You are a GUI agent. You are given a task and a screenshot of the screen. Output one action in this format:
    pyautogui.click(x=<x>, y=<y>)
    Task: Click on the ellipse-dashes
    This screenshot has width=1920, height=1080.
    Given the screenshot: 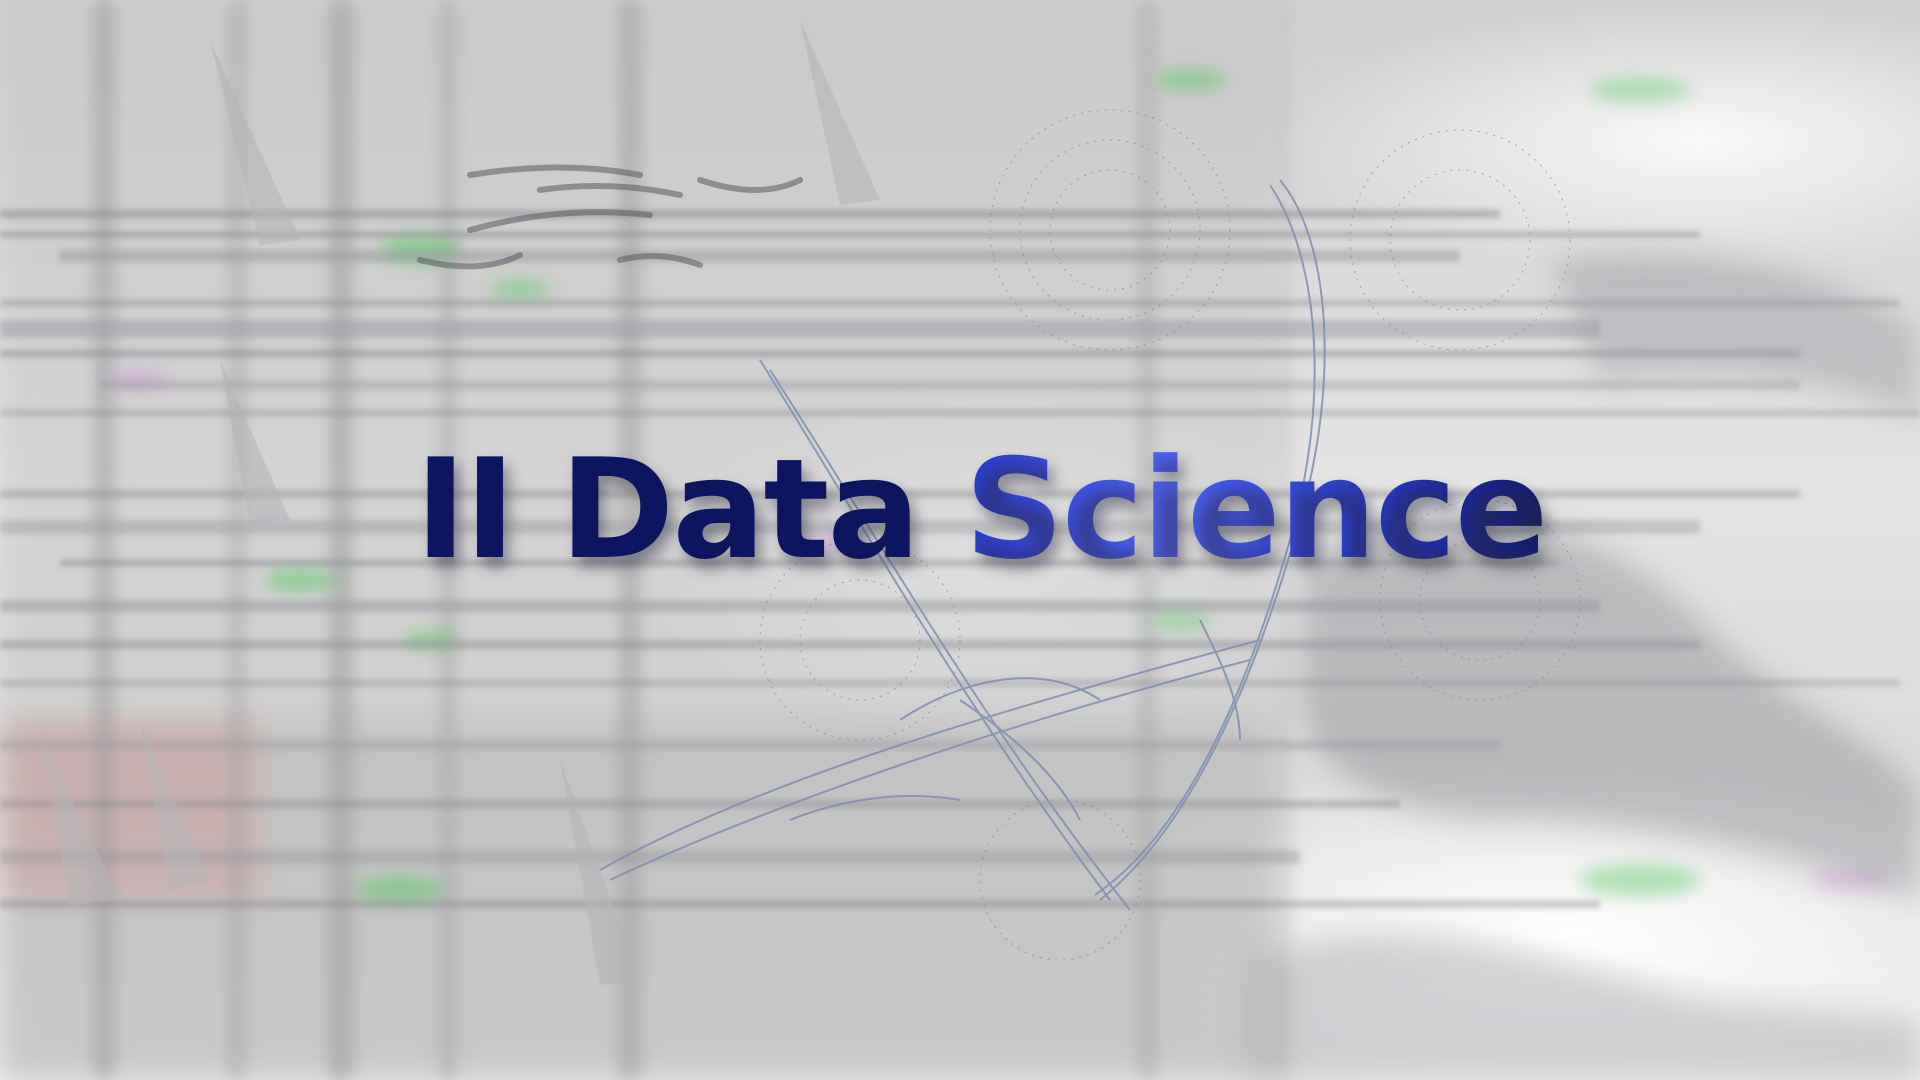 What is the action you would take?
    pyautogui.click(x=610, y=217)
    